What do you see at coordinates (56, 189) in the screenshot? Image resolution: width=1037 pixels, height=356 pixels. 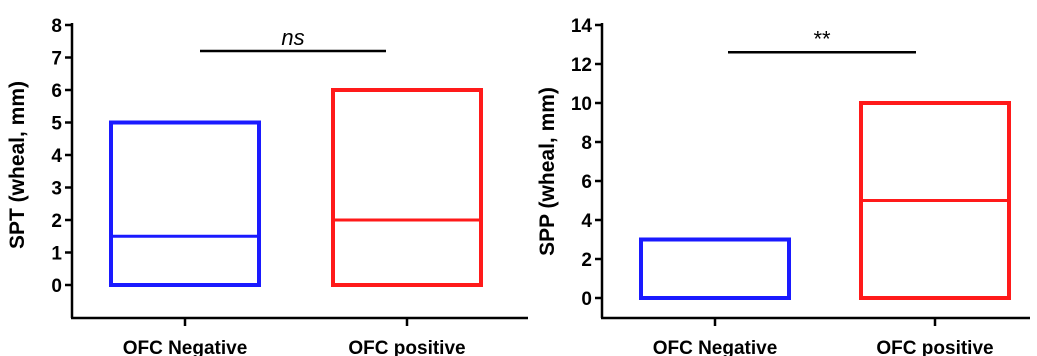 I see `y-tick-label: 3` at bounding box center [56, 189].